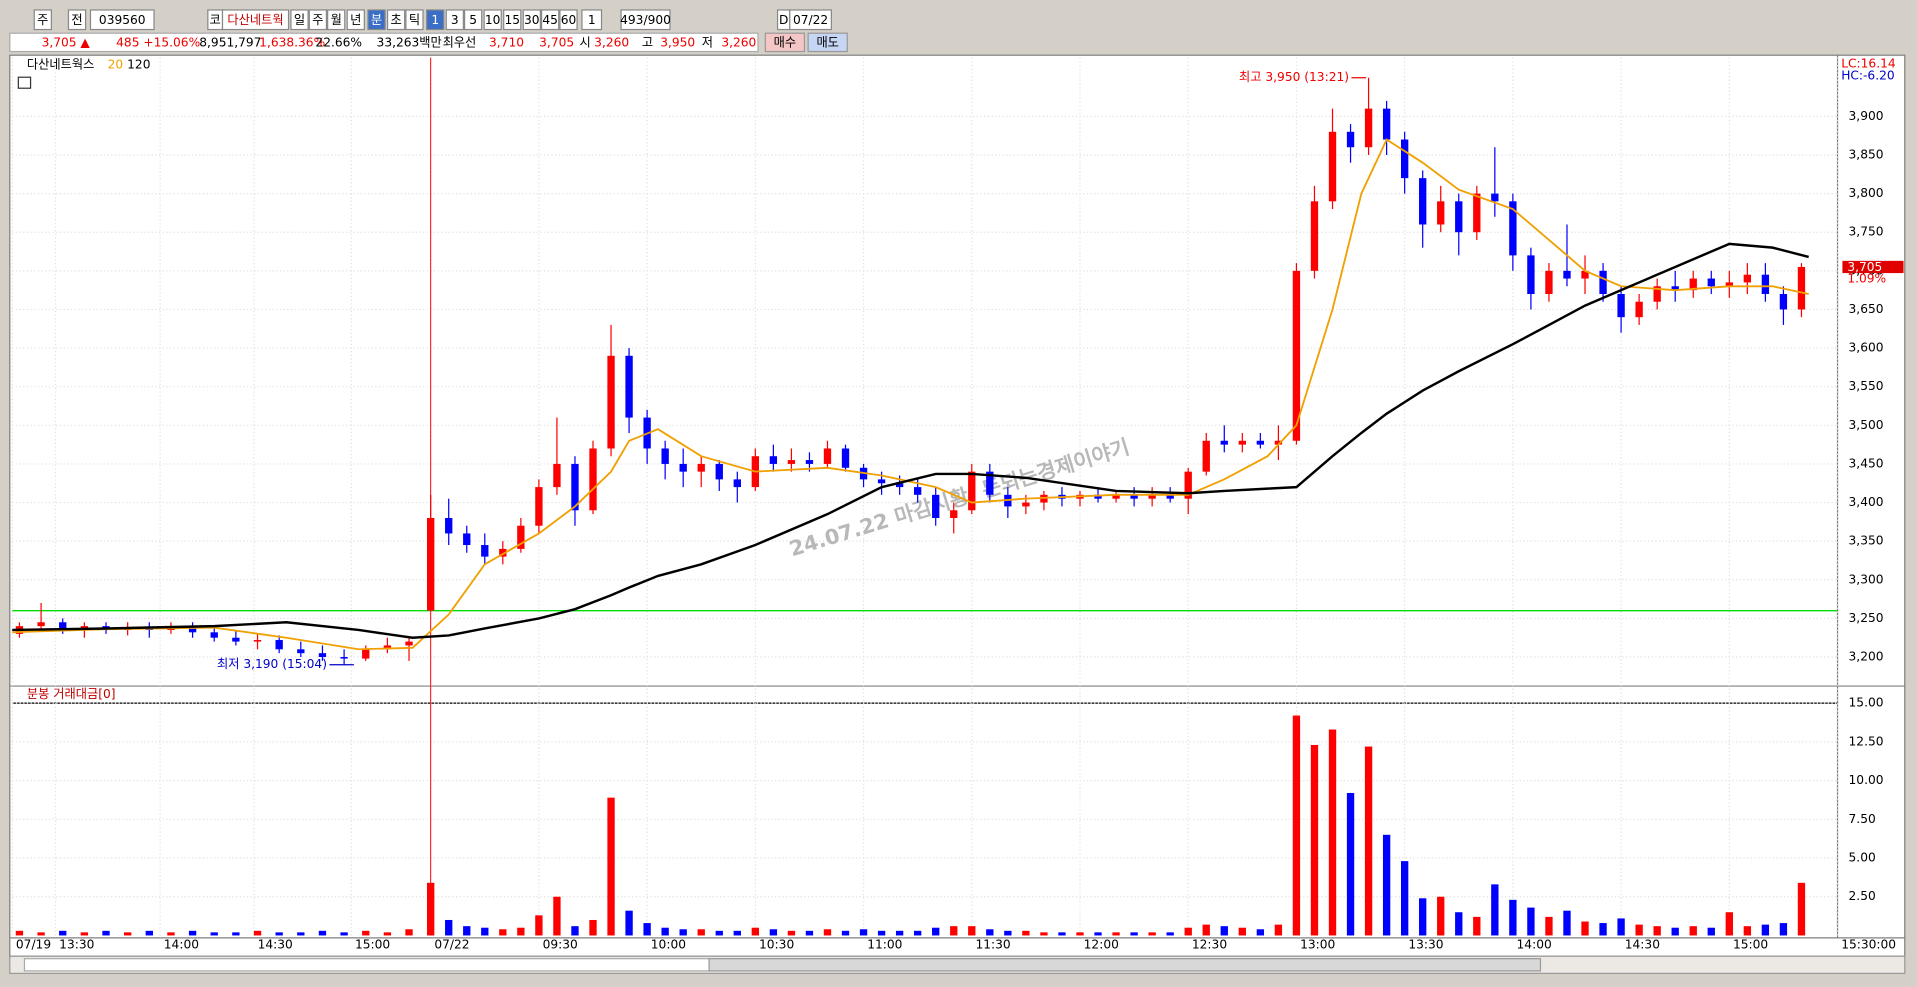 The width and height of the screenshot is (1917, 987). I want to click on toolbar-label: 10, so click(493, 20).